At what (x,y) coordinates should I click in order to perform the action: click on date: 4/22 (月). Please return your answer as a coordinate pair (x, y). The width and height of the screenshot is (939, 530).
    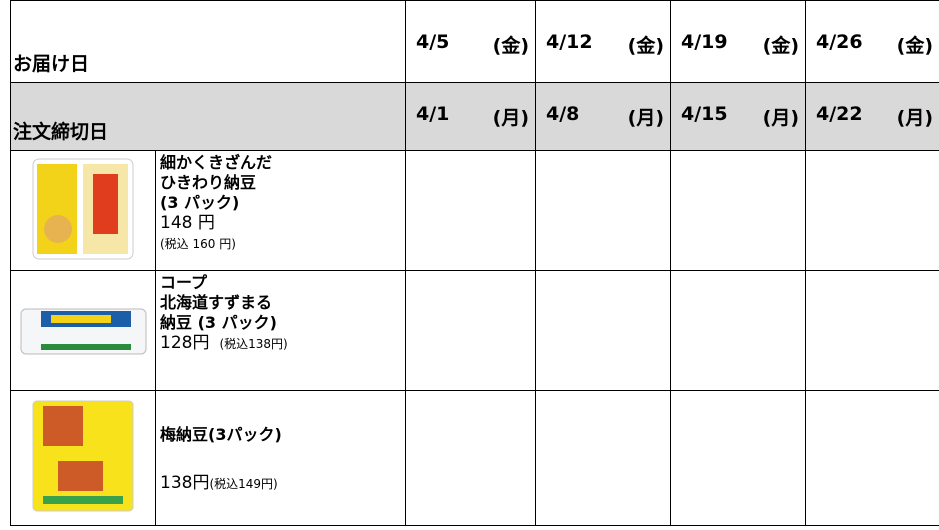
    Looking at the image, I should click on (872, 126).